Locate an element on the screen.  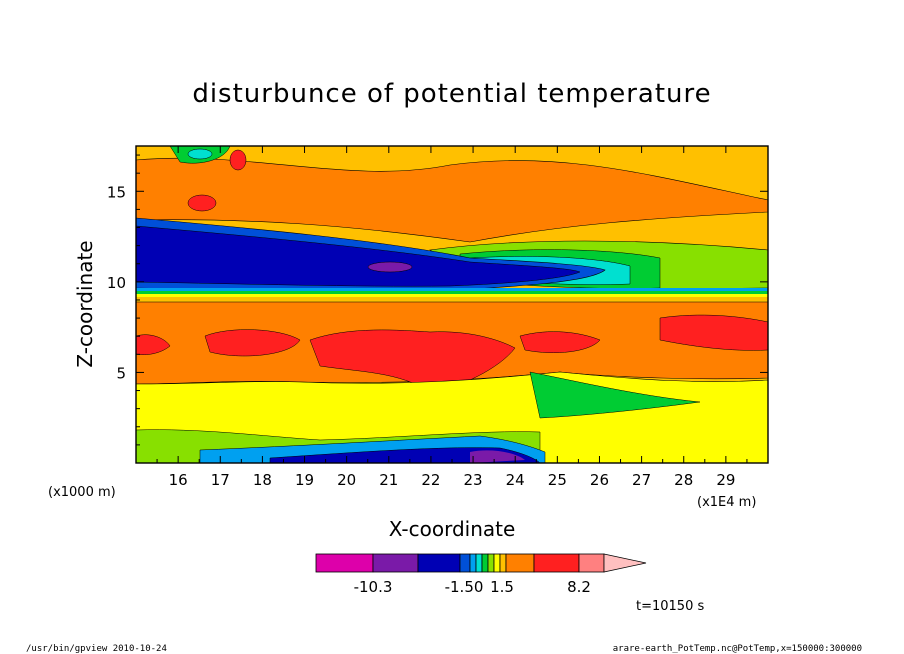
colorbar-labels: -10.3 -1.50 1.5 8.2 is located at coordinates (472, 587).